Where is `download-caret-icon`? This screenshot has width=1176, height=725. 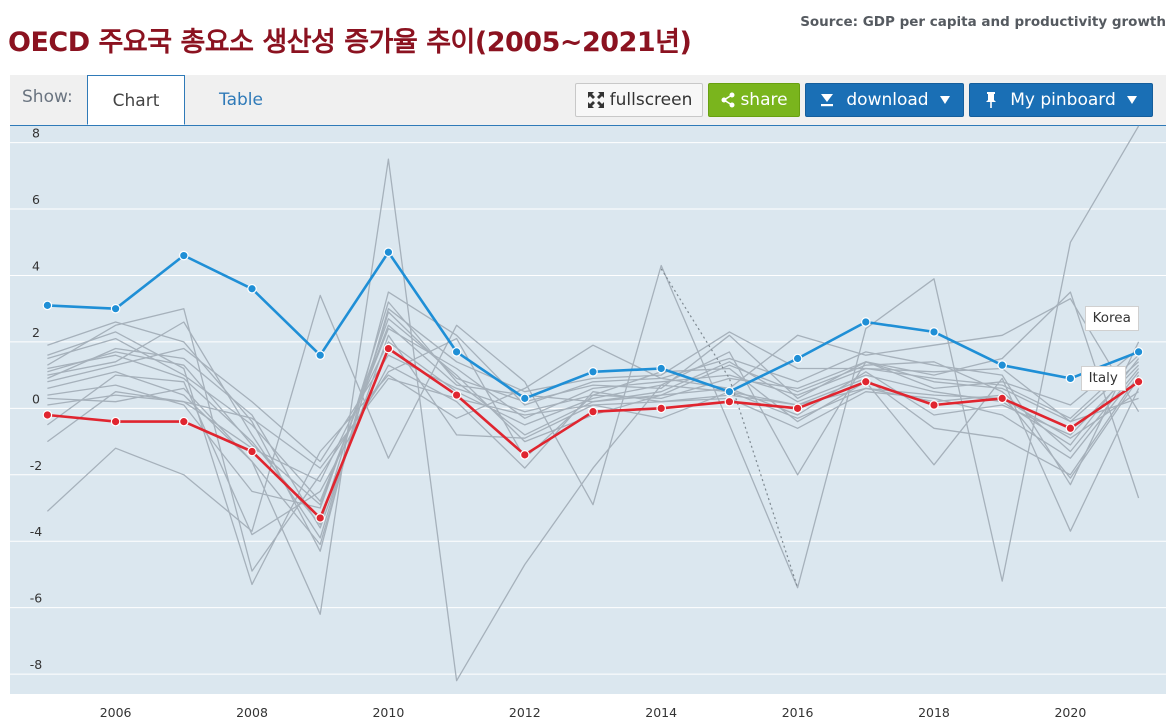 download-caret-icon is located at coordinates (945, 100).